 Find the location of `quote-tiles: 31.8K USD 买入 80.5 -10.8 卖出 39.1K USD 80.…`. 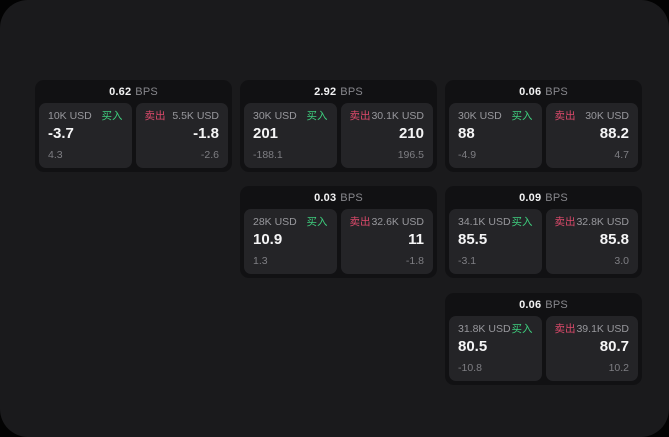

quote-tiles: 31.8K USD 买入 80.5 -10.8 卖出 39.1K USD 80.… is located at coordinates (543, 348).